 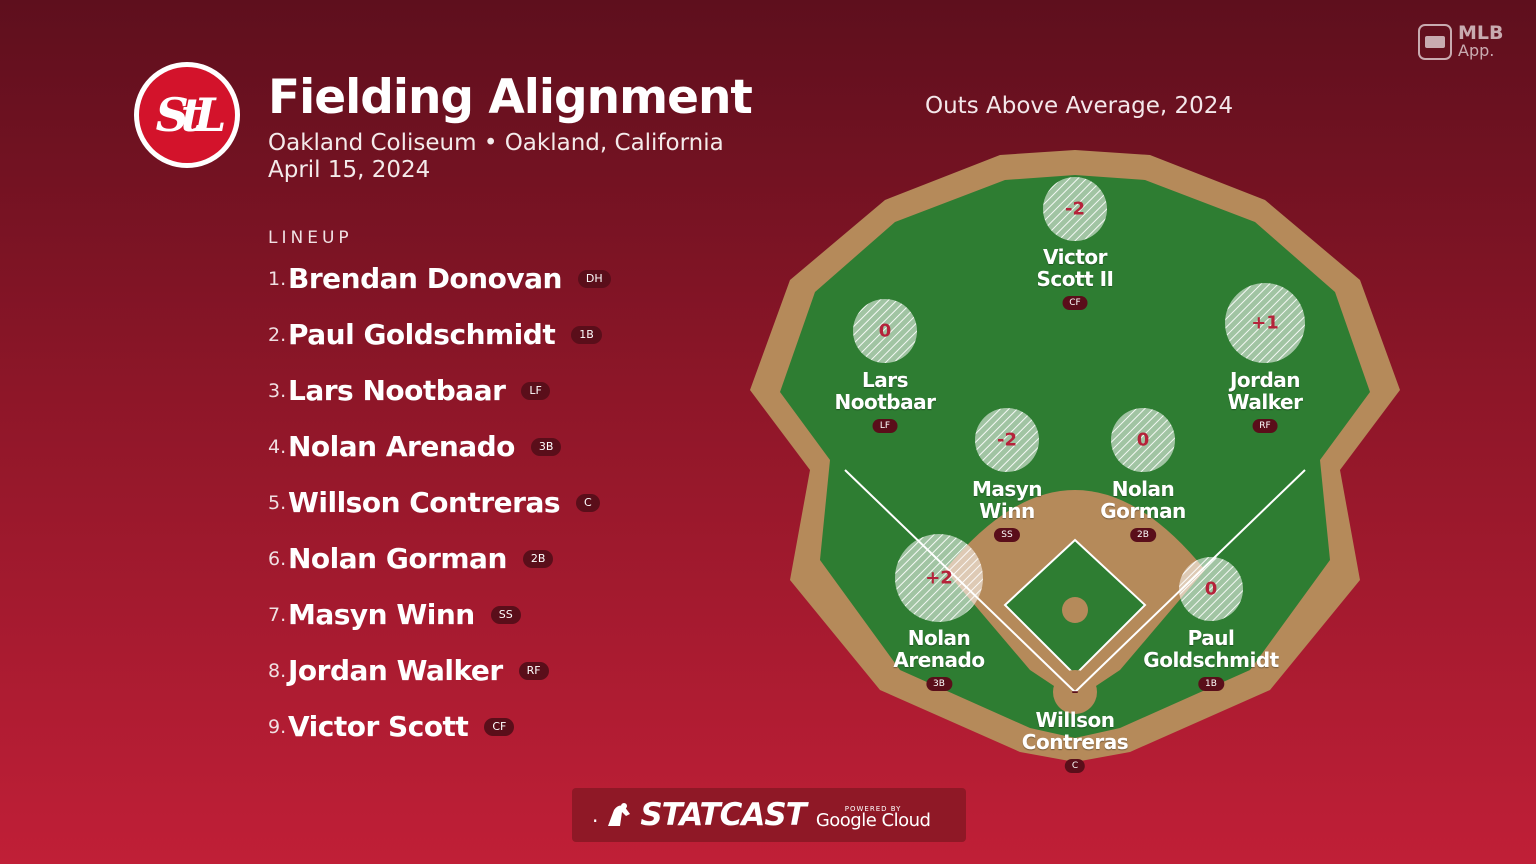 I want to click on fielder-position-badge: 1B, so click(x=1211, y=684).